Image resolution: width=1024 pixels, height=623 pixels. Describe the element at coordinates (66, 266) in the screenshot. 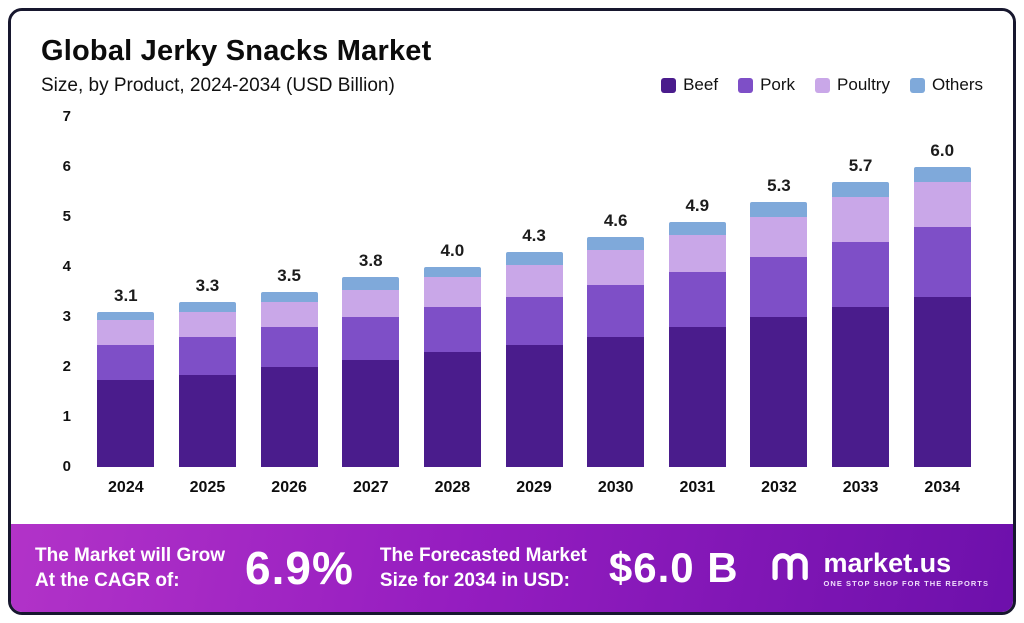

I see `y-tick-label: 4` at that location.